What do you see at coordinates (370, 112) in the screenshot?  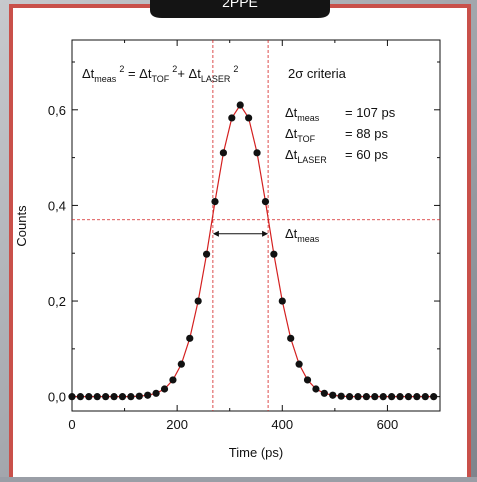 I see `result-value: = 107 ps` at bounding box center [370, 112].